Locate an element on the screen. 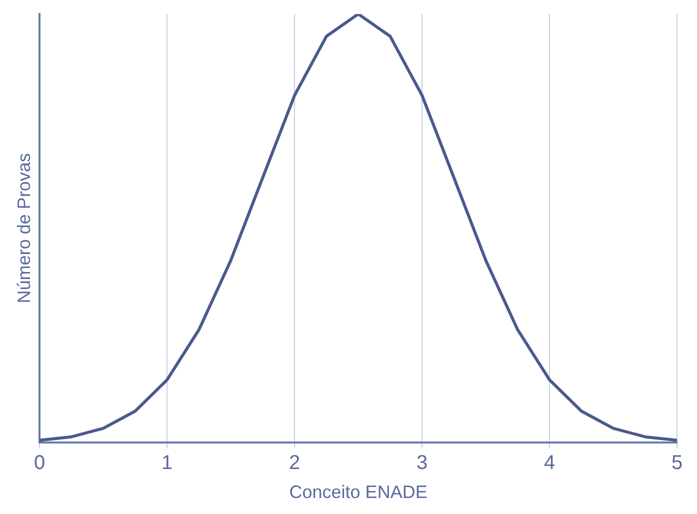 The width and height of the screenshot is (697, 514). x-tick-label: 4 is located at coordinates (550, 463).